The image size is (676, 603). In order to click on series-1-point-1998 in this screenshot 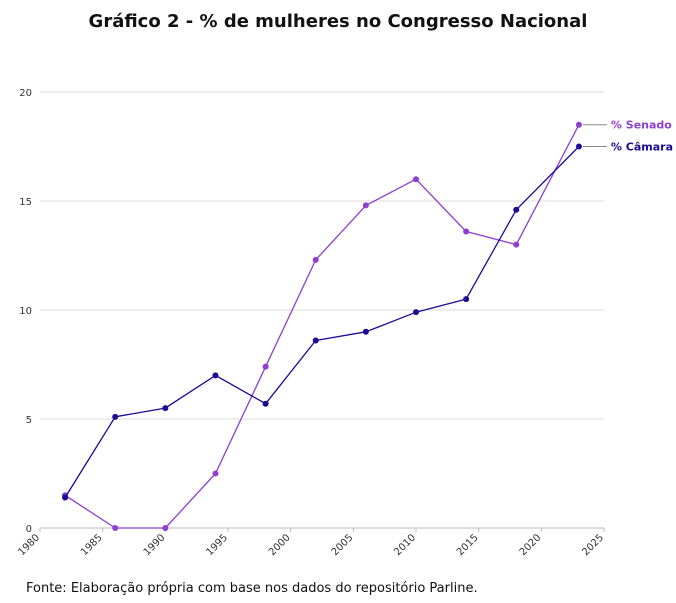, I will do `click(265, 403)`.